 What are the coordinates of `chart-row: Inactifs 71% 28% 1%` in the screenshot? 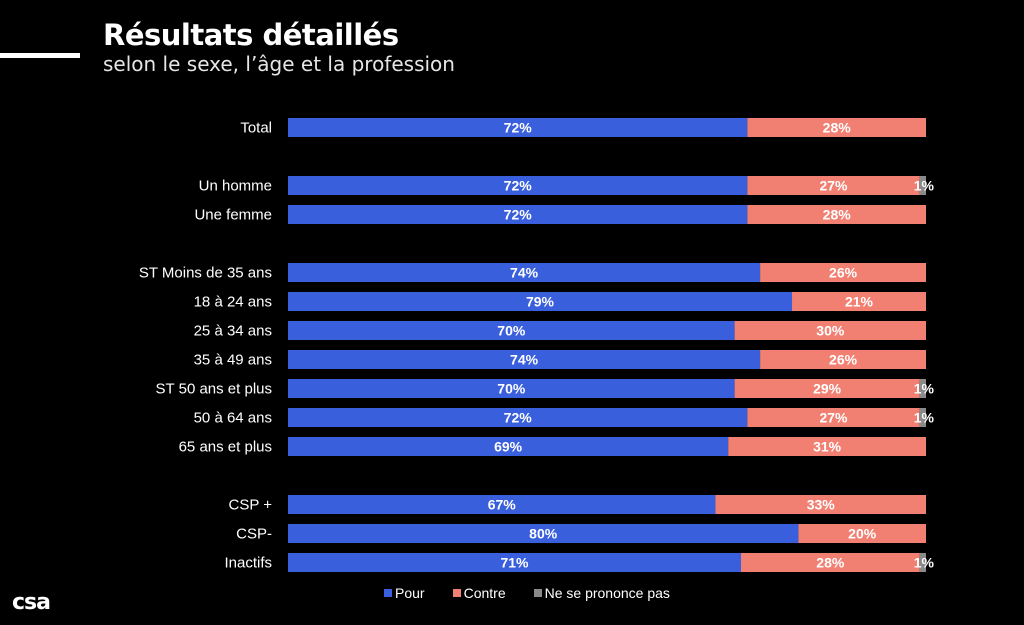 It's located at (579, 562).